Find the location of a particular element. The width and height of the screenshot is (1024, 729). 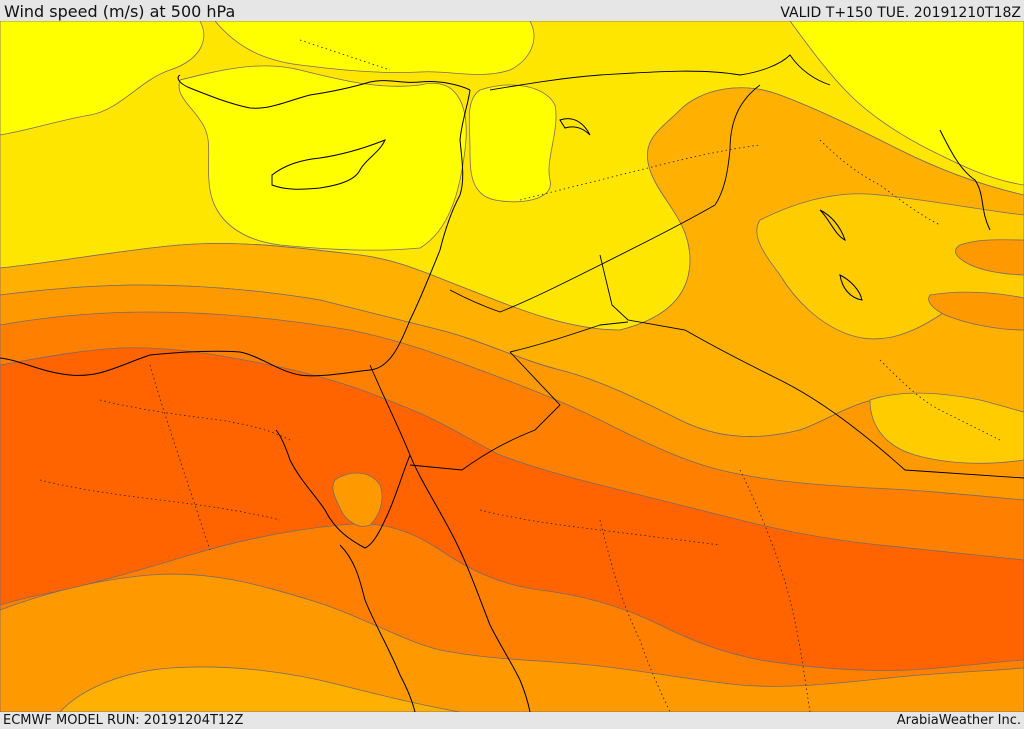

band-lightest-northeast is located at coordinates (906, 103).